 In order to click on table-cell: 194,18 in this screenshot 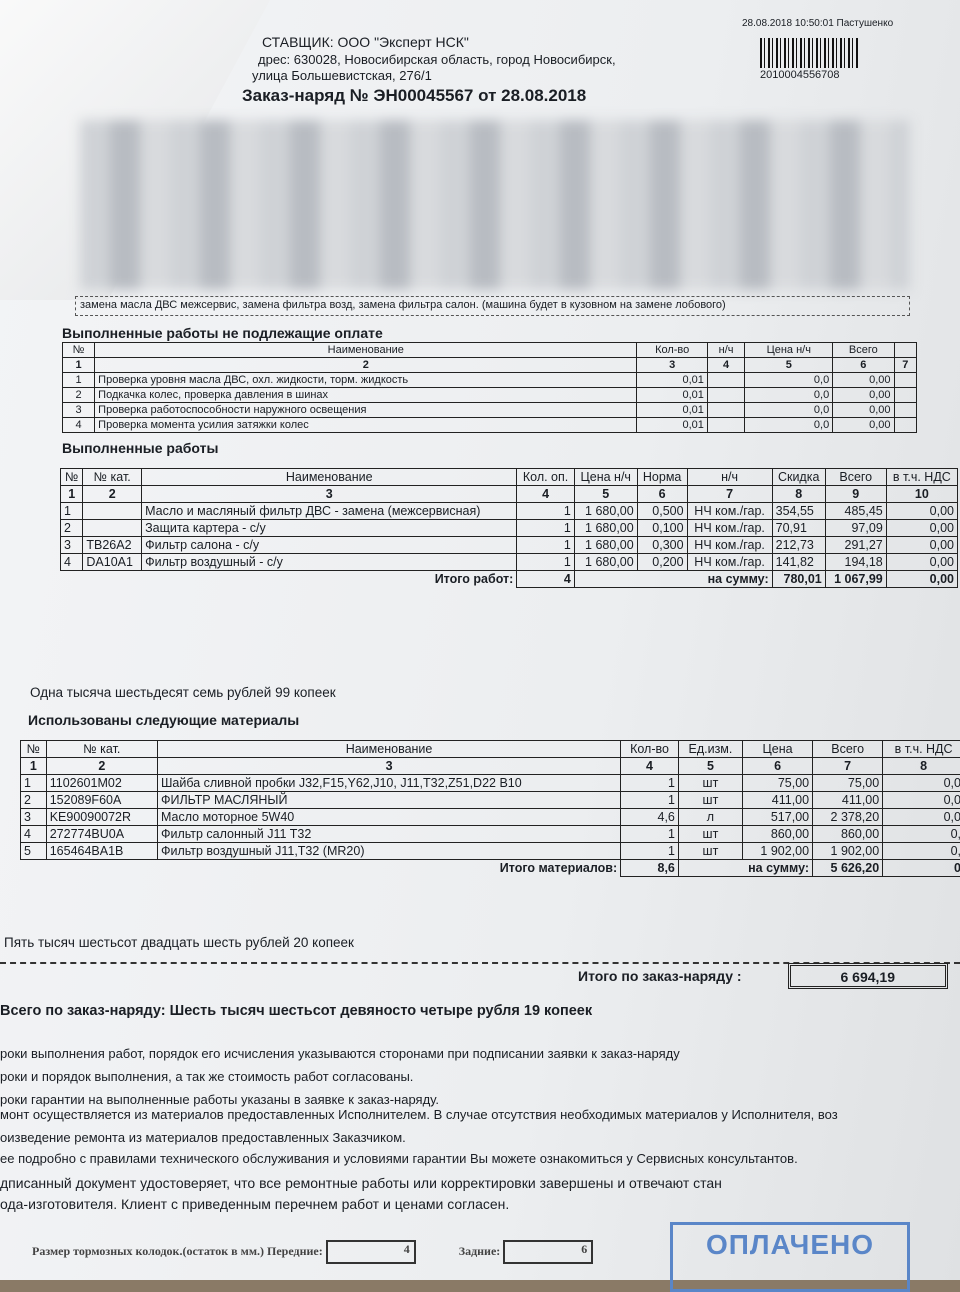, I will do `click(855, 562)`.